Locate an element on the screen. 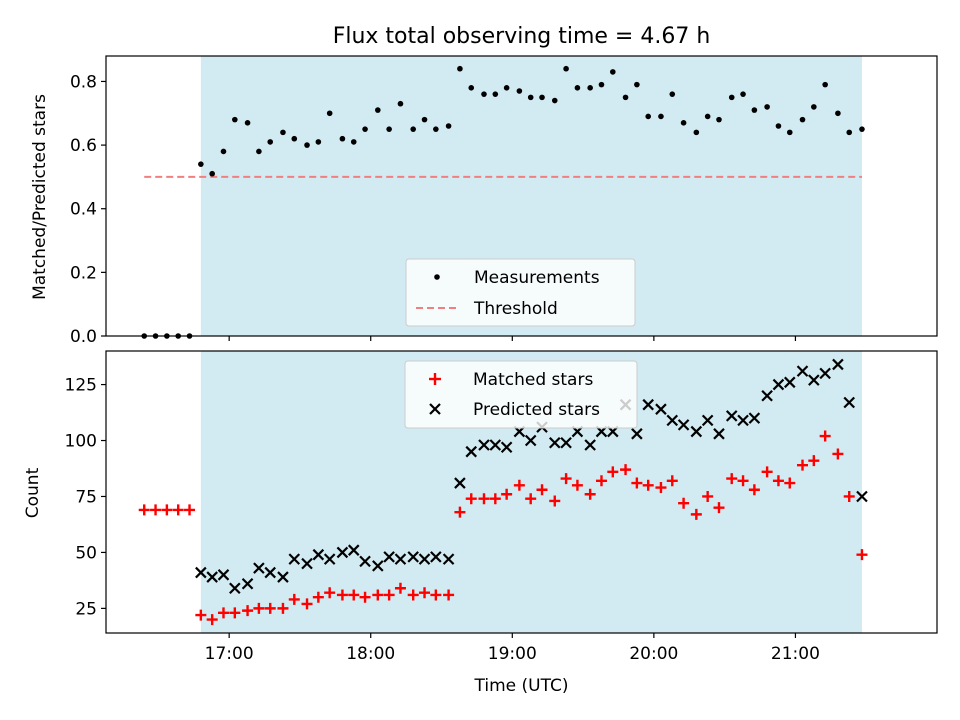 This screenshot has width=960, height=720. legend-predicted-label: Predicted stars is located at coordinates (536, 410).